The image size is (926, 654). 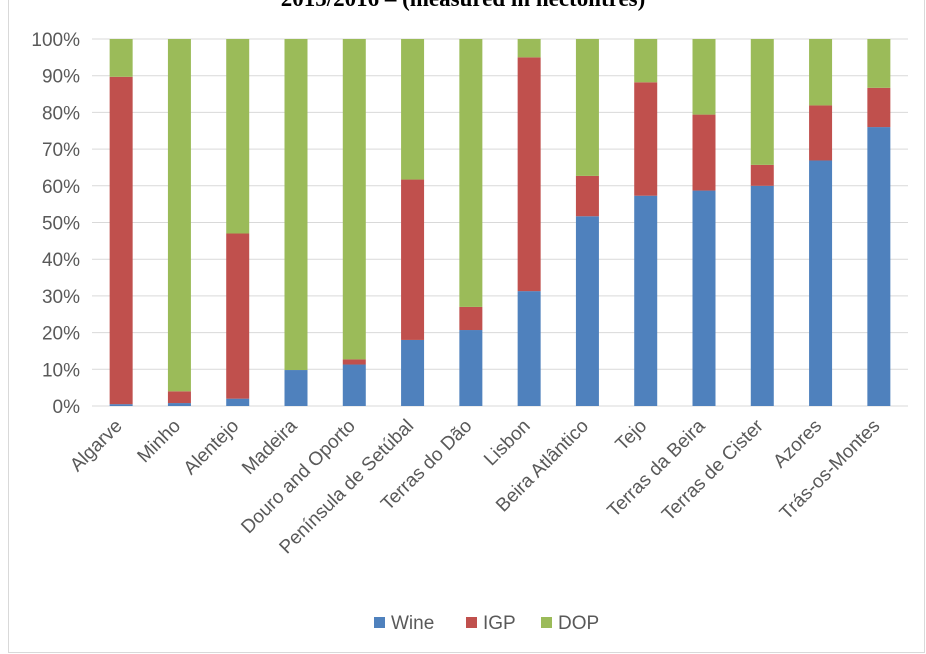 What do you see at coordinates (61, 370) in the screenshot?
I see `y-tick-label: 10%` at bounding box center [61, 370].